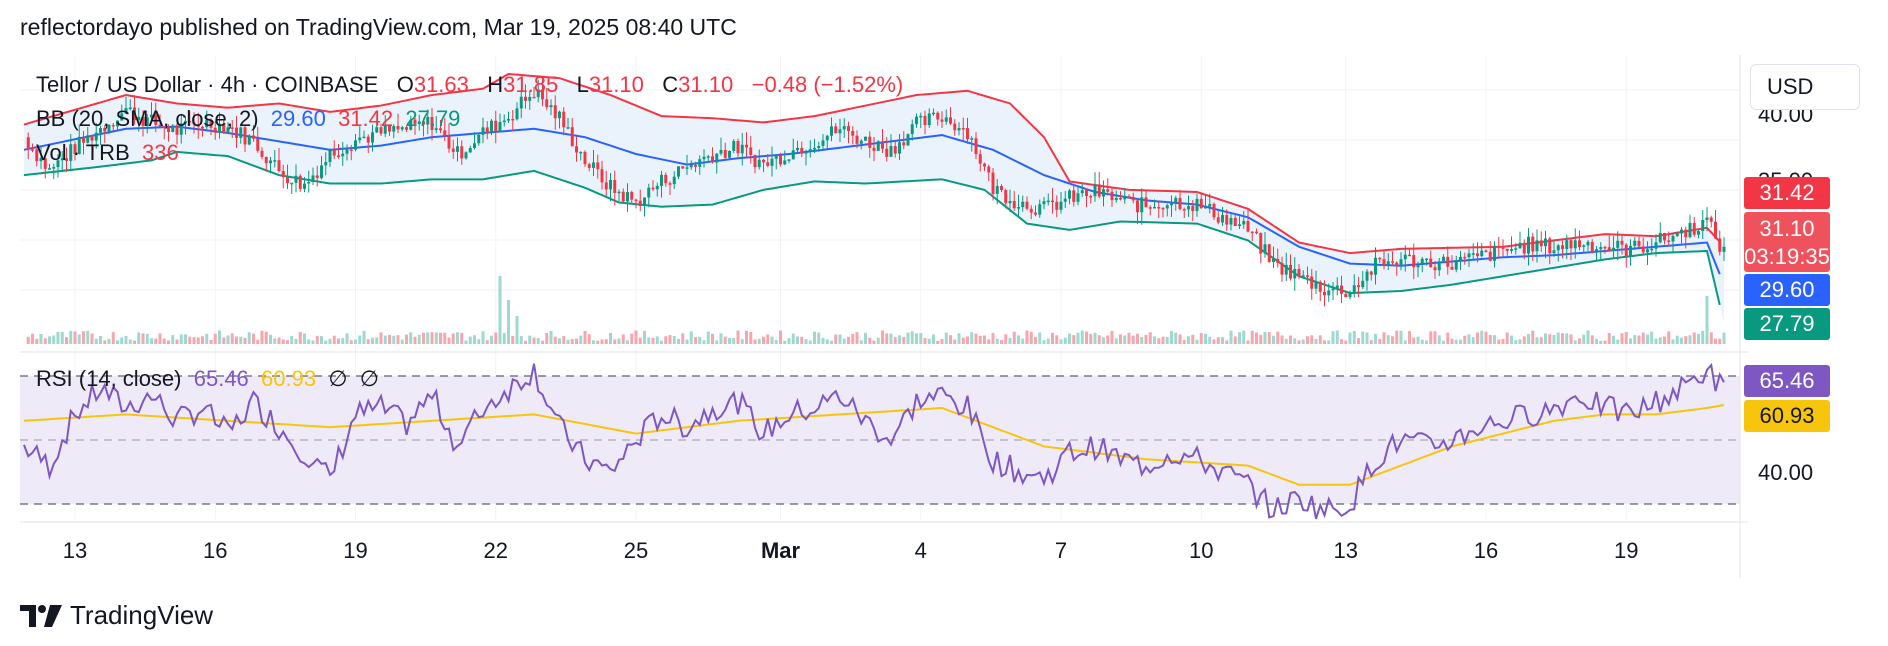  What do you see at coordinates (1805, 87) in the screenshot?
I see `currency-selector: USD` at bounding box center [1805, 87].